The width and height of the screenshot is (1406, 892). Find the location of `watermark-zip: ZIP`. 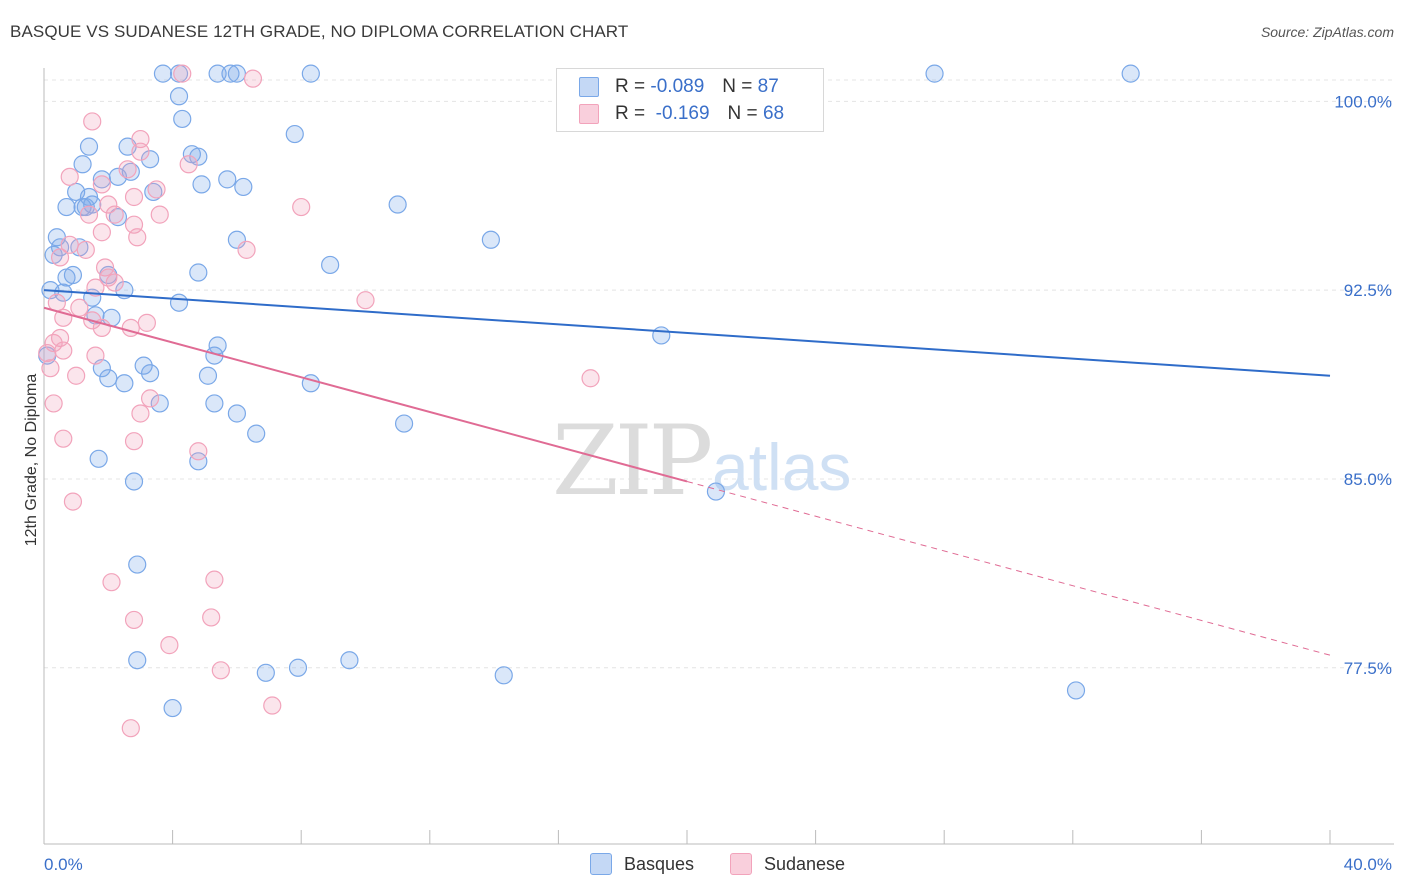

watermark-zip: ZIP is located at coordinates (631, 461).